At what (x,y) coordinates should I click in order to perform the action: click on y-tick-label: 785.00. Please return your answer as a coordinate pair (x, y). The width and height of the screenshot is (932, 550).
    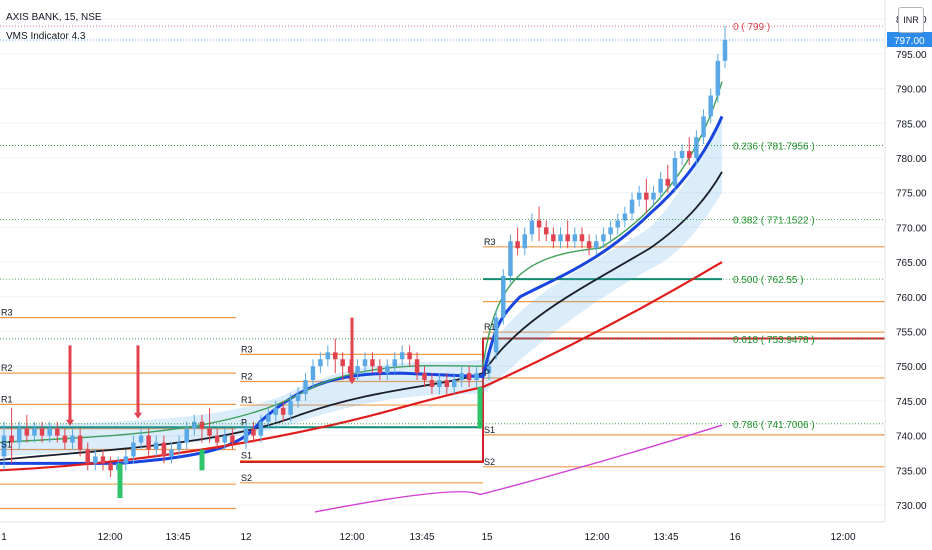
    Looking at the image, I should click on (911, 124).